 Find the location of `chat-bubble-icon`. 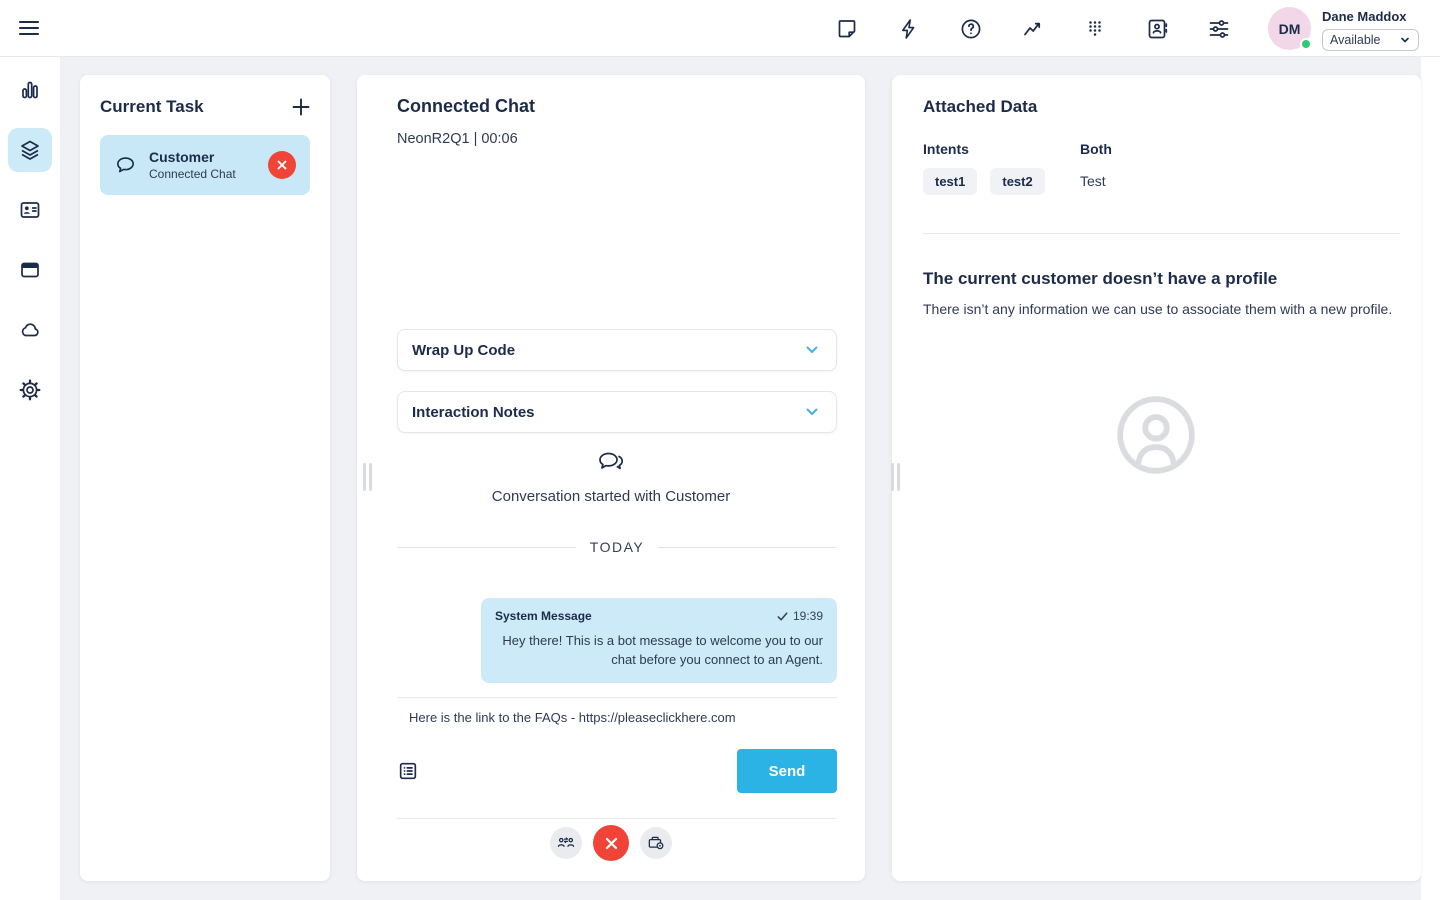

chat-bubble-icon is located at coordinates (125, 164).